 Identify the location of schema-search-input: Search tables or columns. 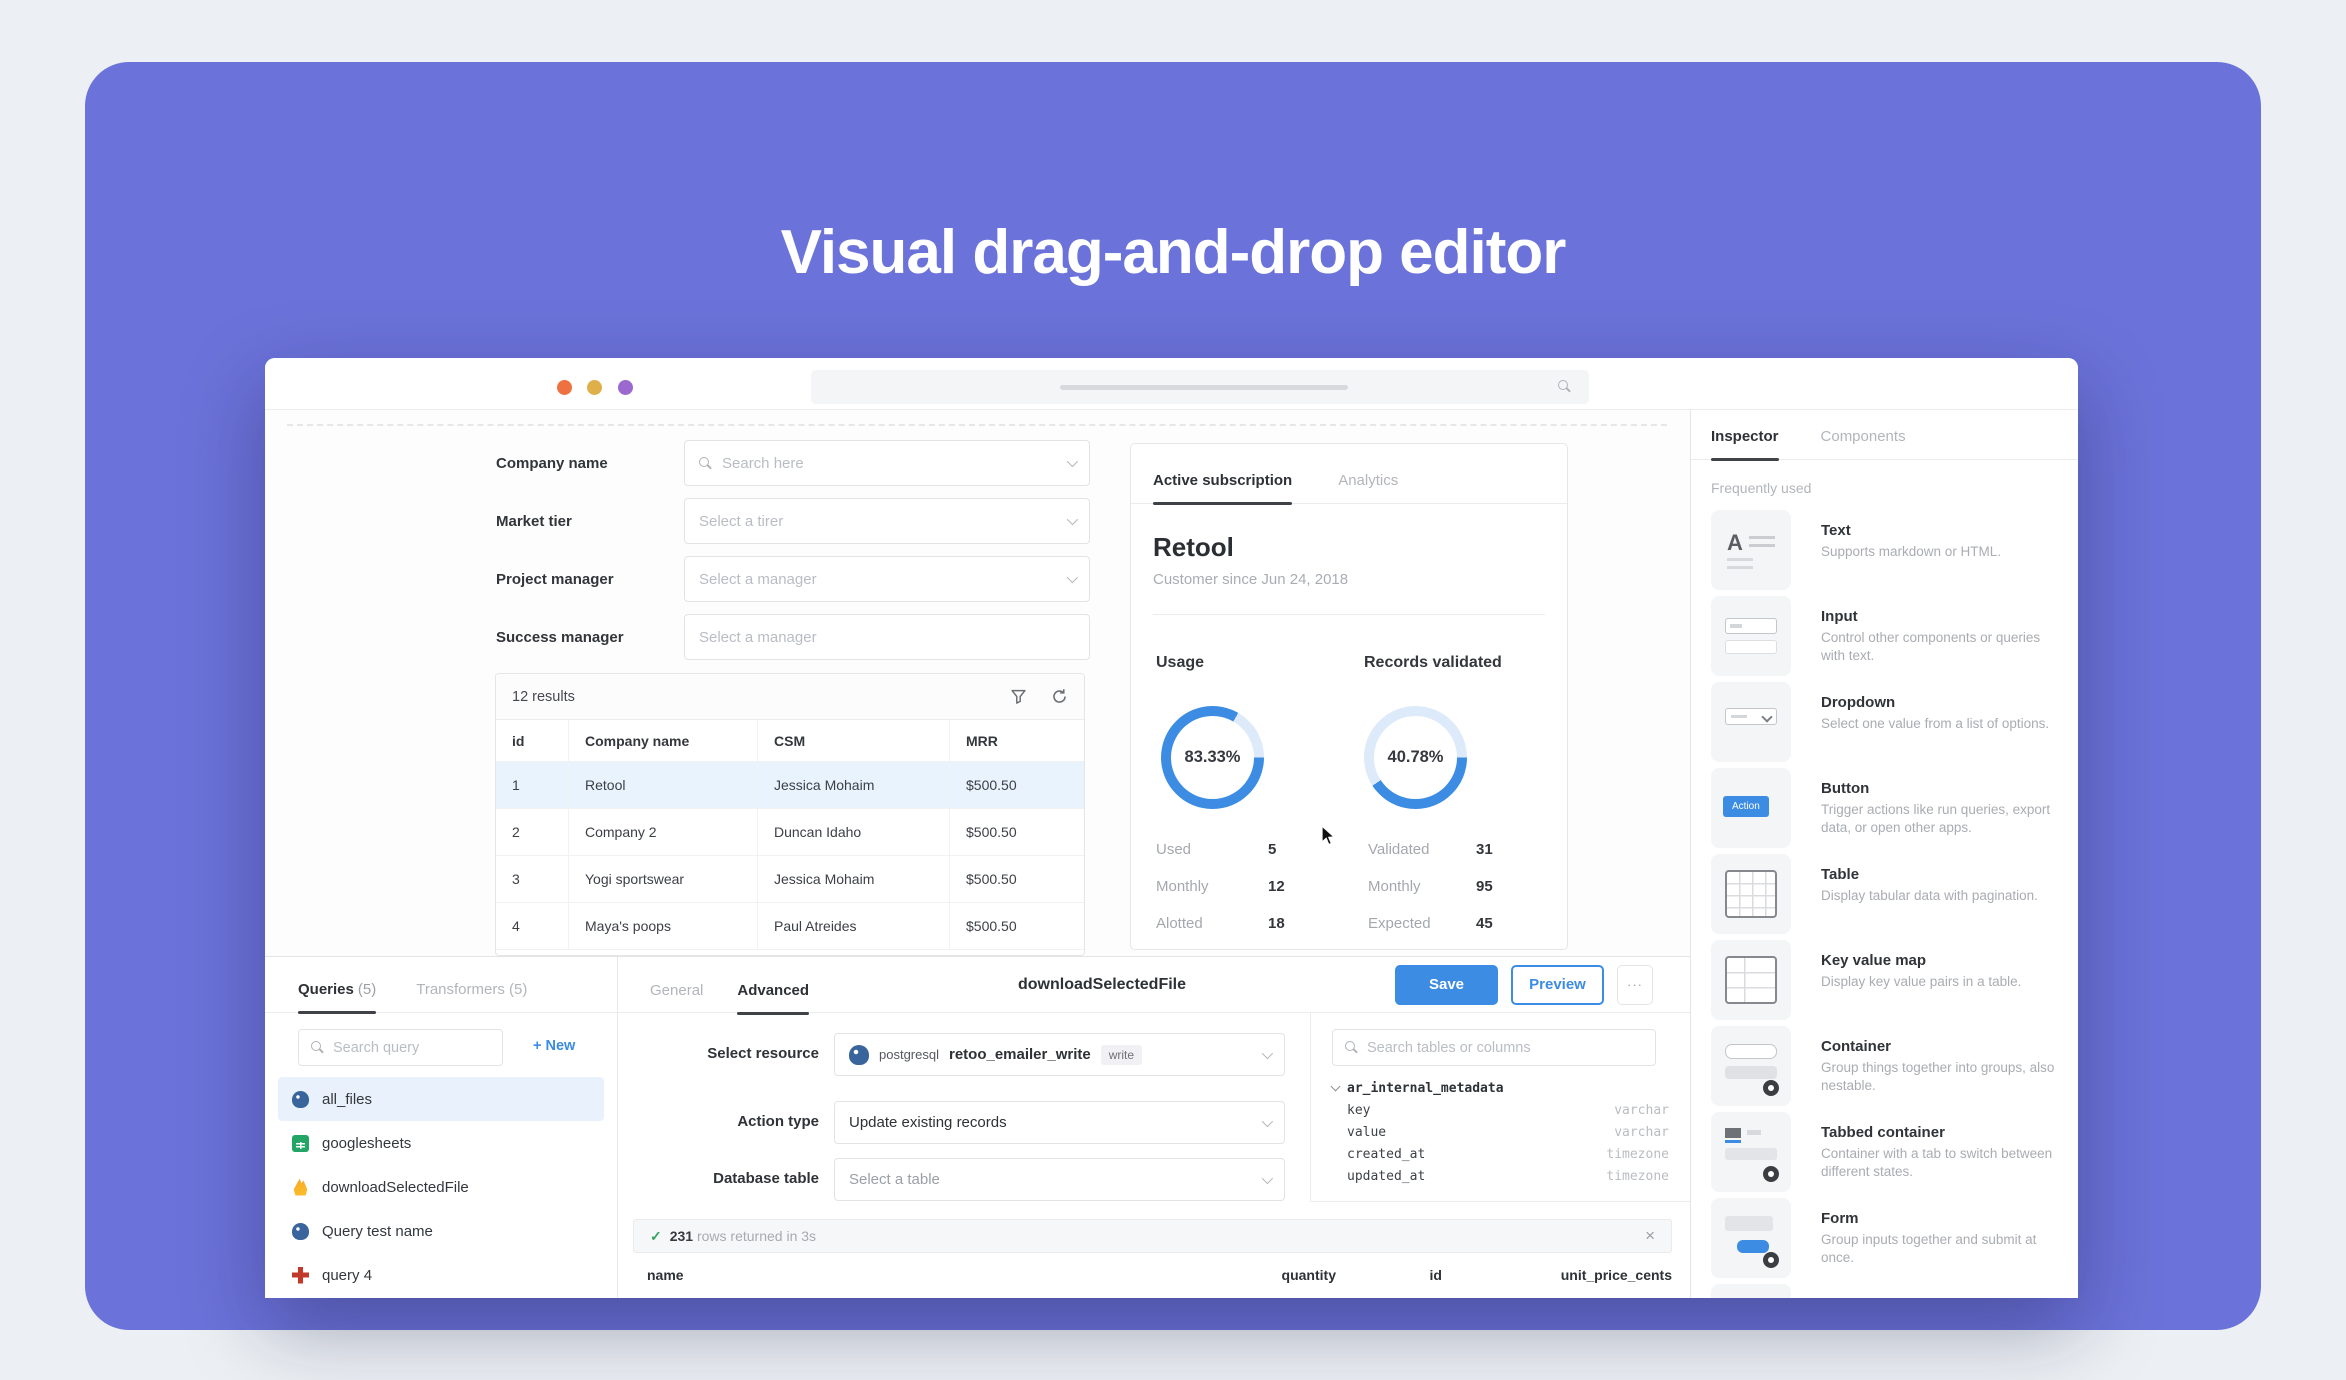
(1494, 1047).